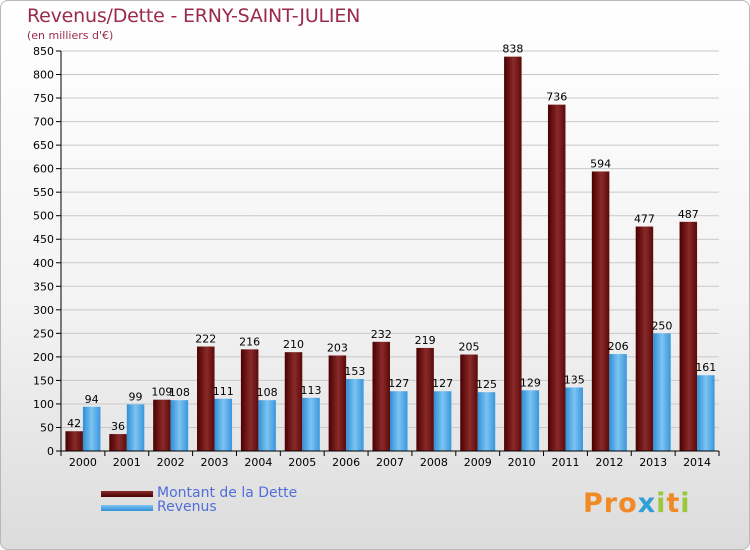  Describe the element at coordinates (43, 263) in the screenshot. I see `y-tick-label: 400` at that location.